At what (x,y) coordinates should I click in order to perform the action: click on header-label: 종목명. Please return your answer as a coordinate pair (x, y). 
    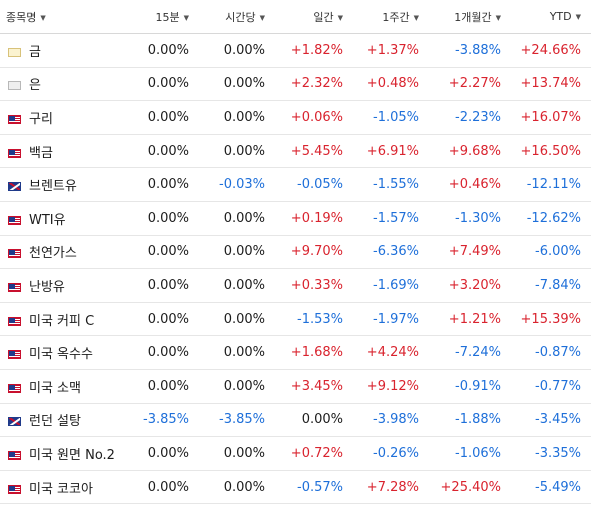
    Looking at the image, I should click on (21, 17).